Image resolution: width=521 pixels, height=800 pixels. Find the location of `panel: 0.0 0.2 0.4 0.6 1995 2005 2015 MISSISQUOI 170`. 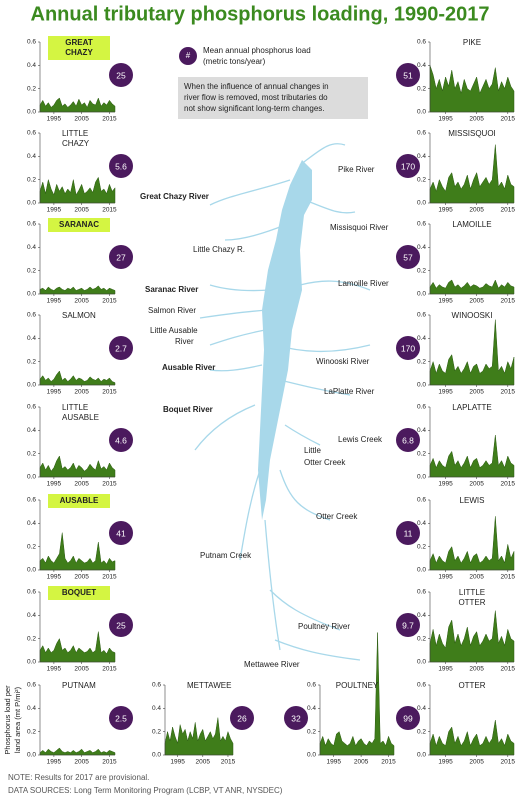

panel: 0.0 0.2 0.4 0.6 1995 2005 2015 MISSISQUOI 170 is located at coordinates (455, 171).